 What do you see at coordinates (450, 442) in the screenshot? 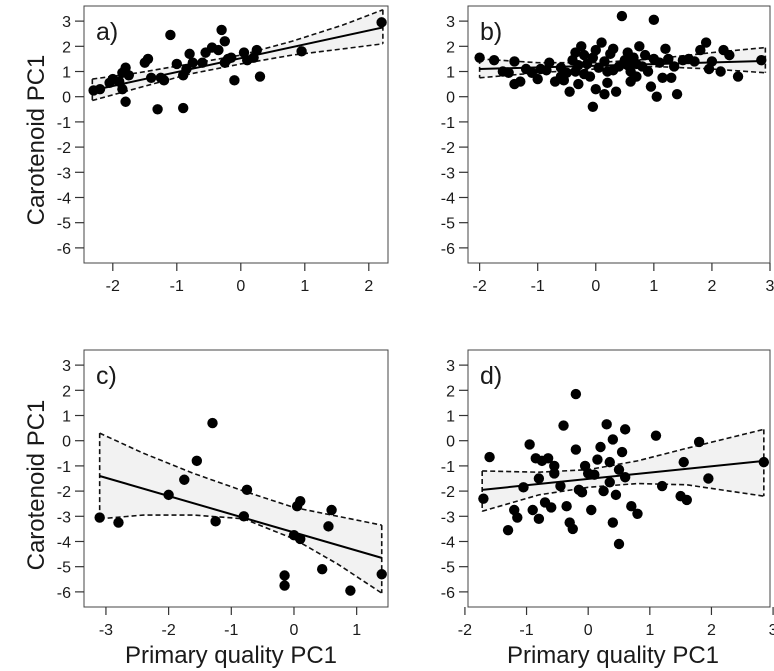
I see `panel-d-y-tick-label: 0` at bounding box center [450, 442].